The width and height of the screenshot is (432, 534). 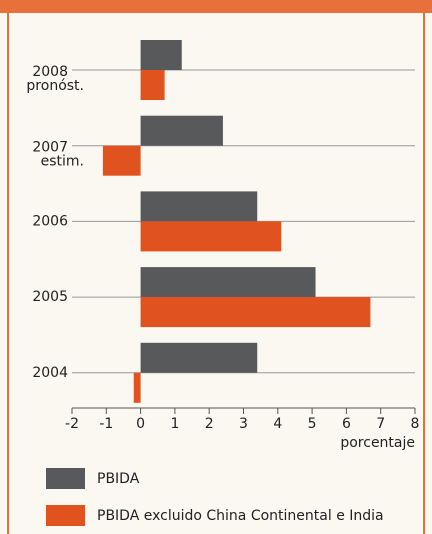 I want to click on x-tick-label: 4, so click(x=277, y=424).